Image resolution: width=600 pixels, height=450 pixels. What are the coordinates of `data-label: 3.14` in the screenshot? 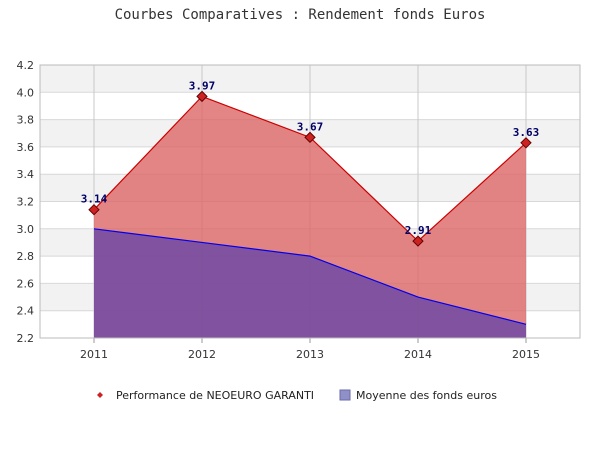 It's located at (94, 199).